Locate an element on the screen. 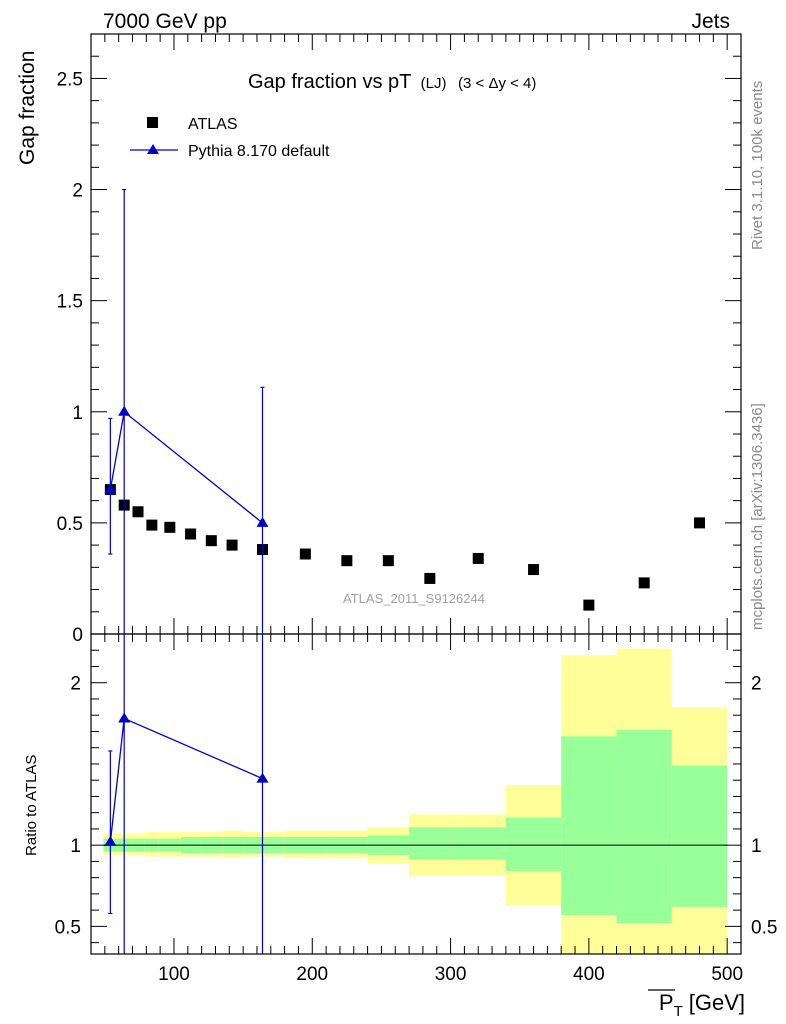 The height and width of the screenshot is (1024, 786). ratio-y-tick-label-right: 1 is located at coordinates (756, 846).